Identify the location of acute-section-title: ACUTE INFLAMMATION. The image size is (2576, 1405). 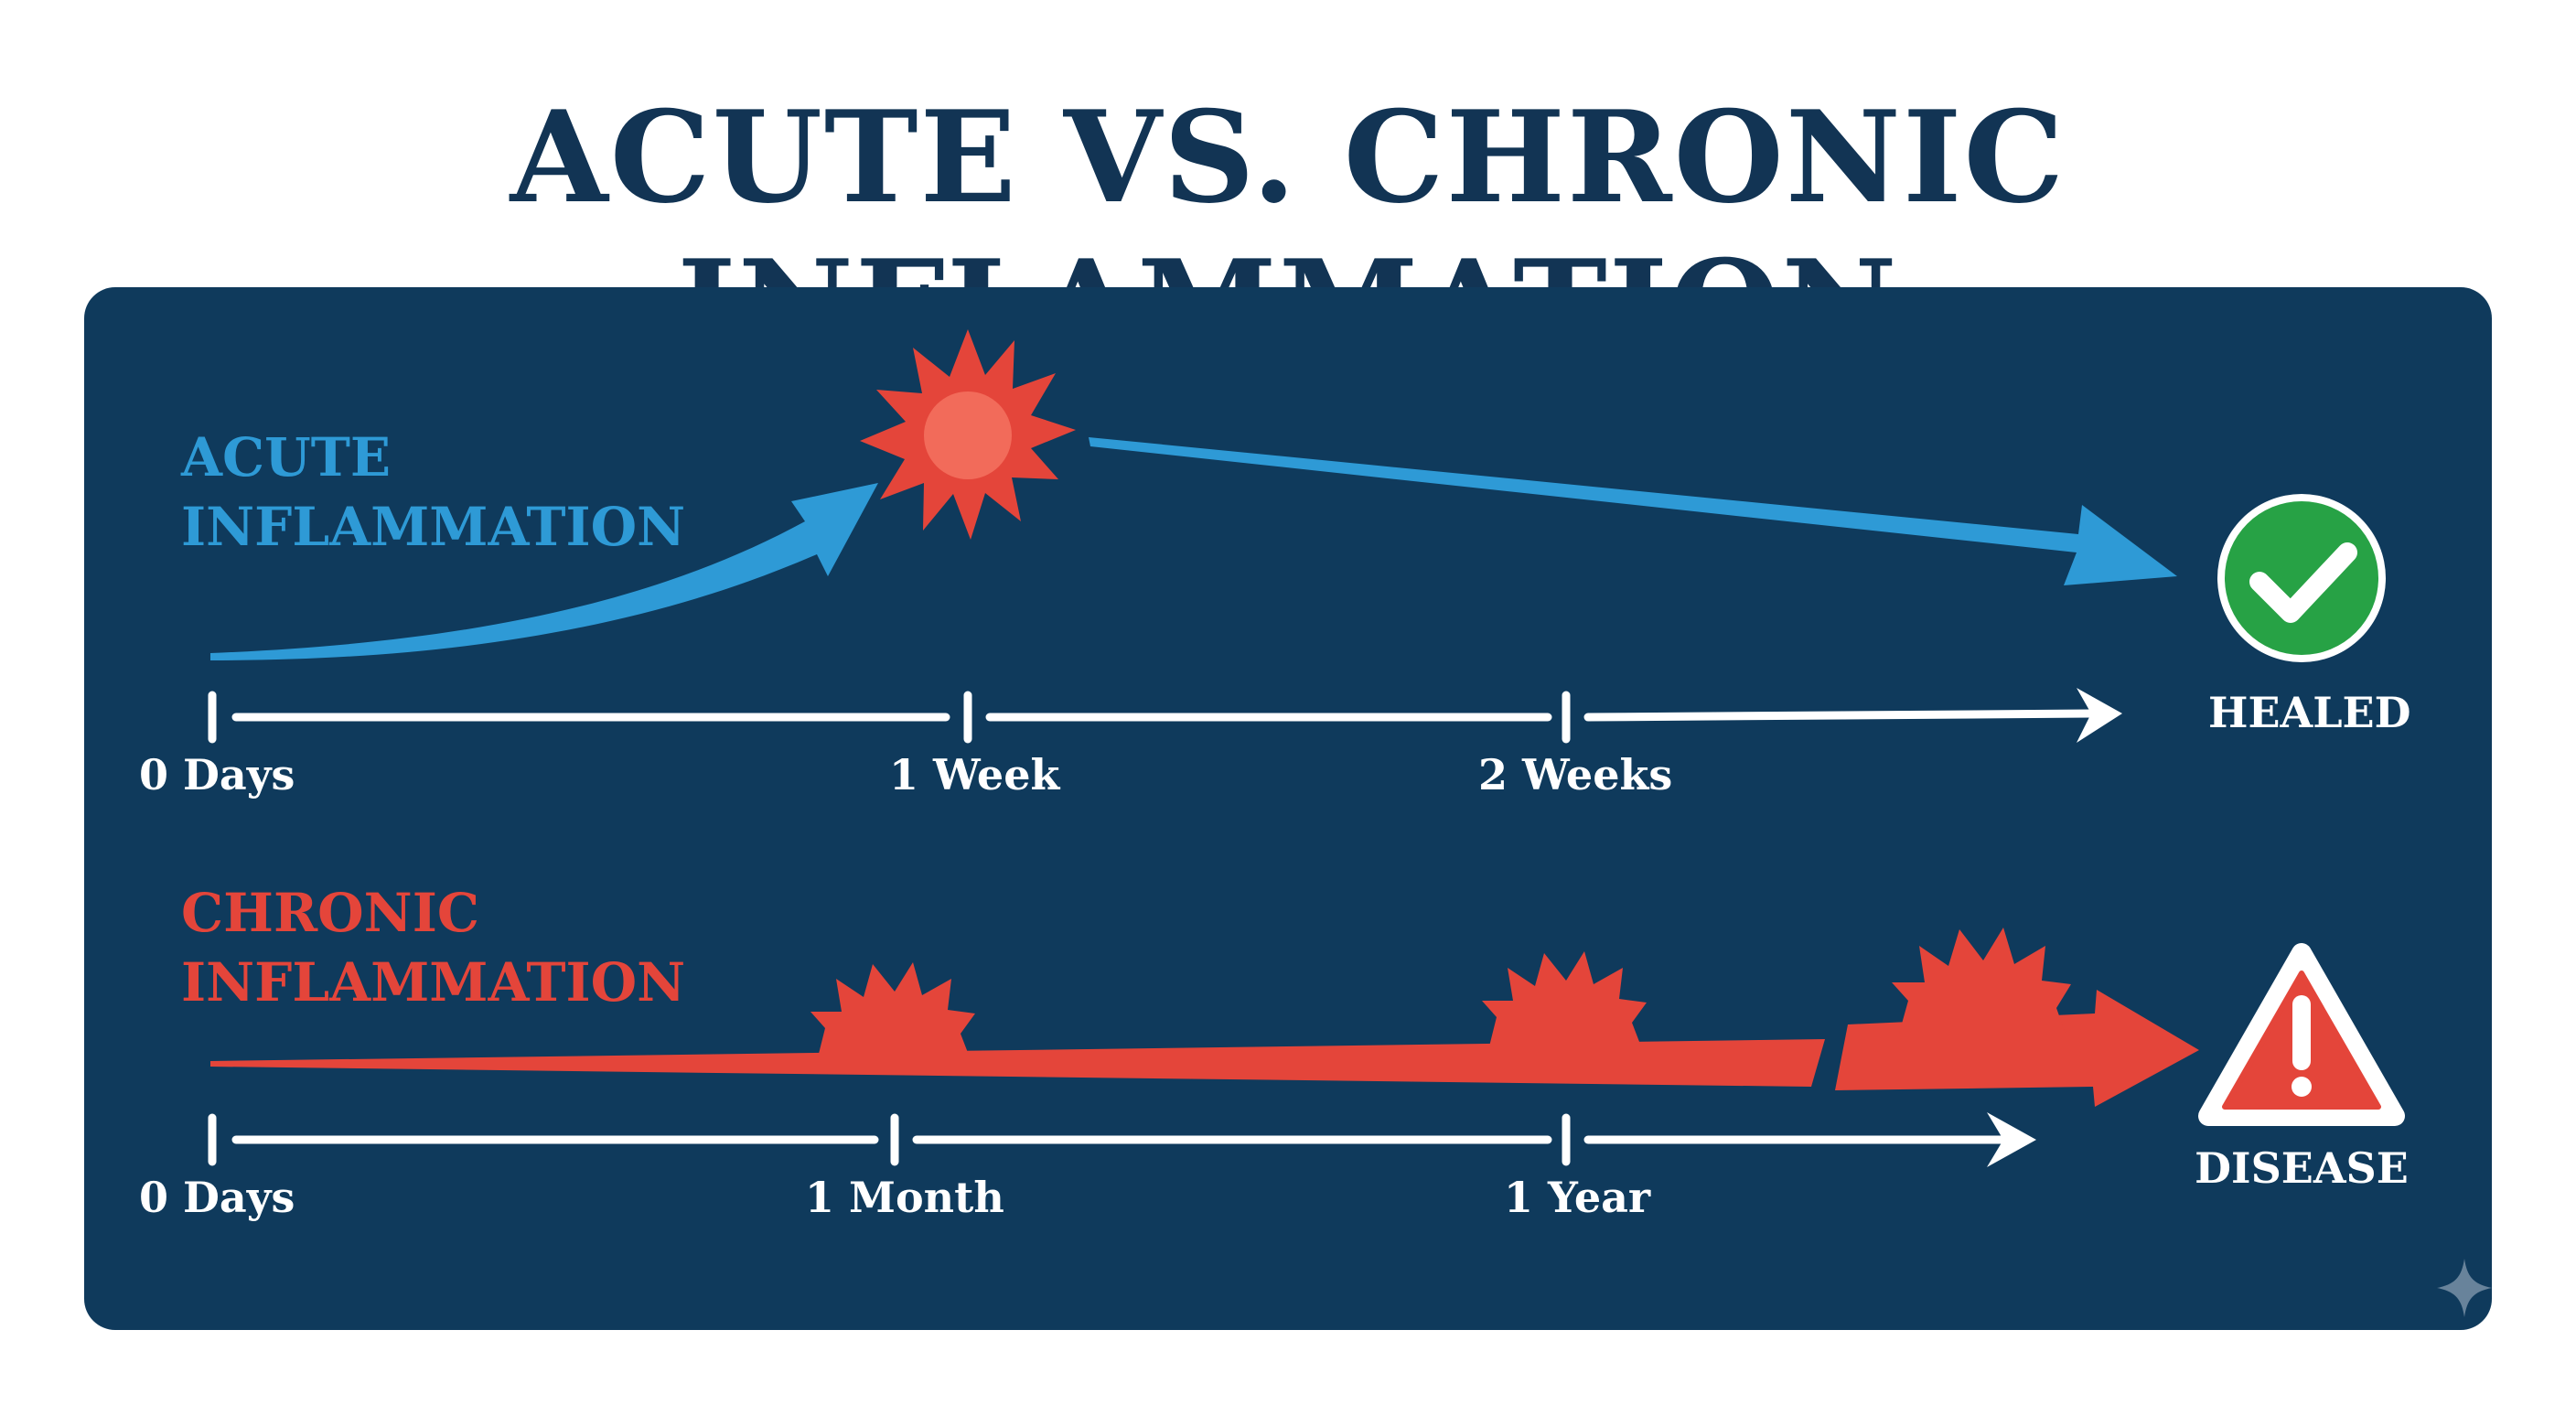
(433, 493).